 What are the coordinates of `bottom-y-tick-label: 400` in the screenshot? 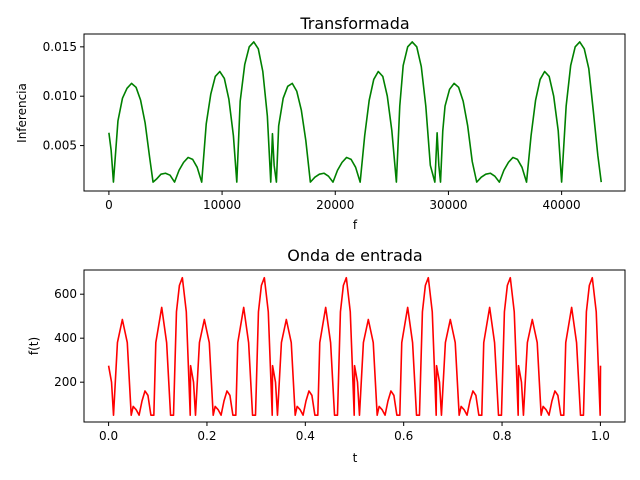 It's located at (65, 338).